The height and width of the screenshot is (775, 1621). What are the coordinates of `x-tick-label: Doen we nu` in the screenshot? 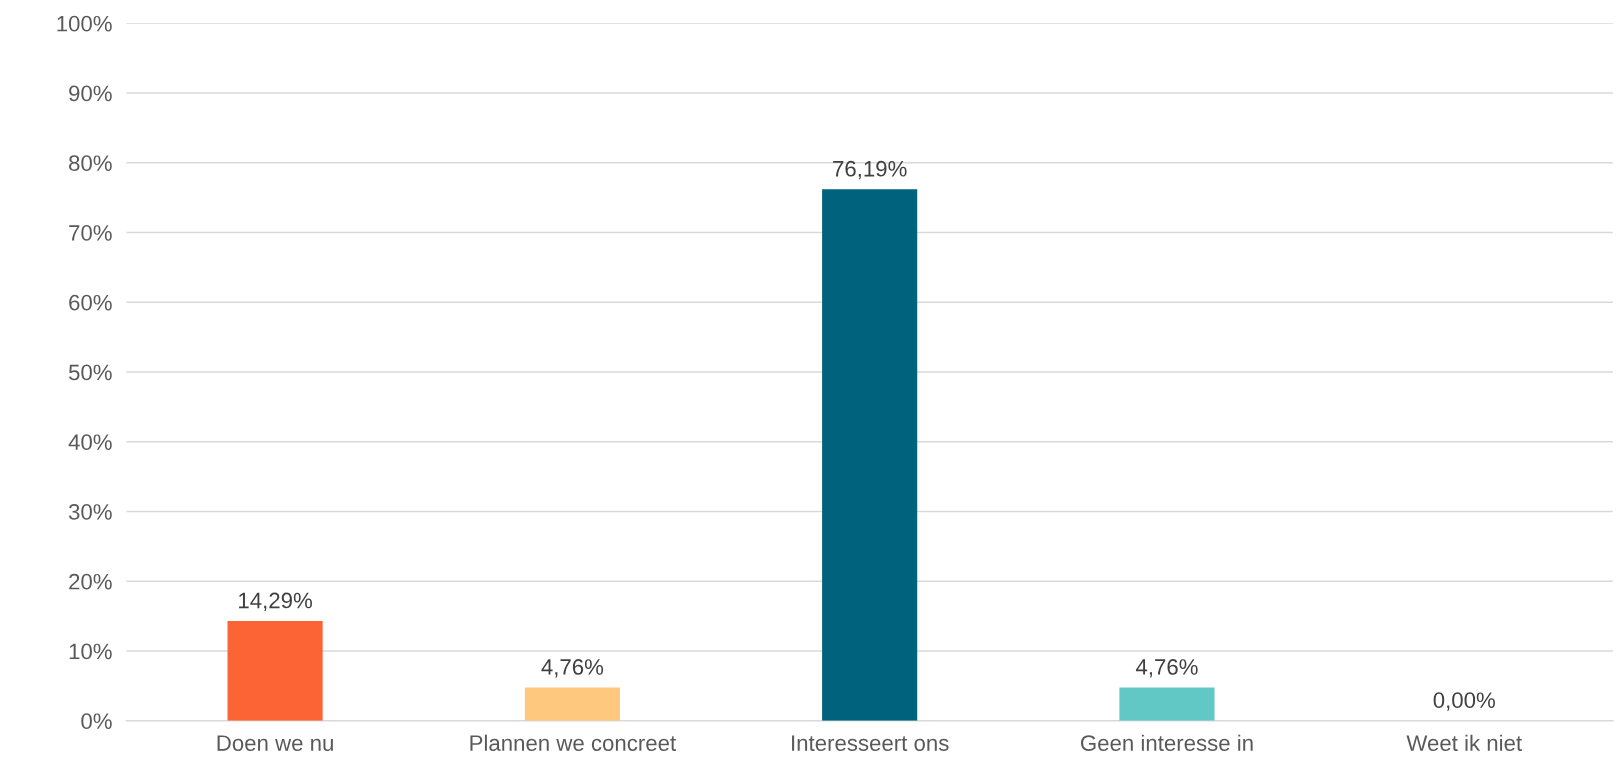 It's located at (275, 743).